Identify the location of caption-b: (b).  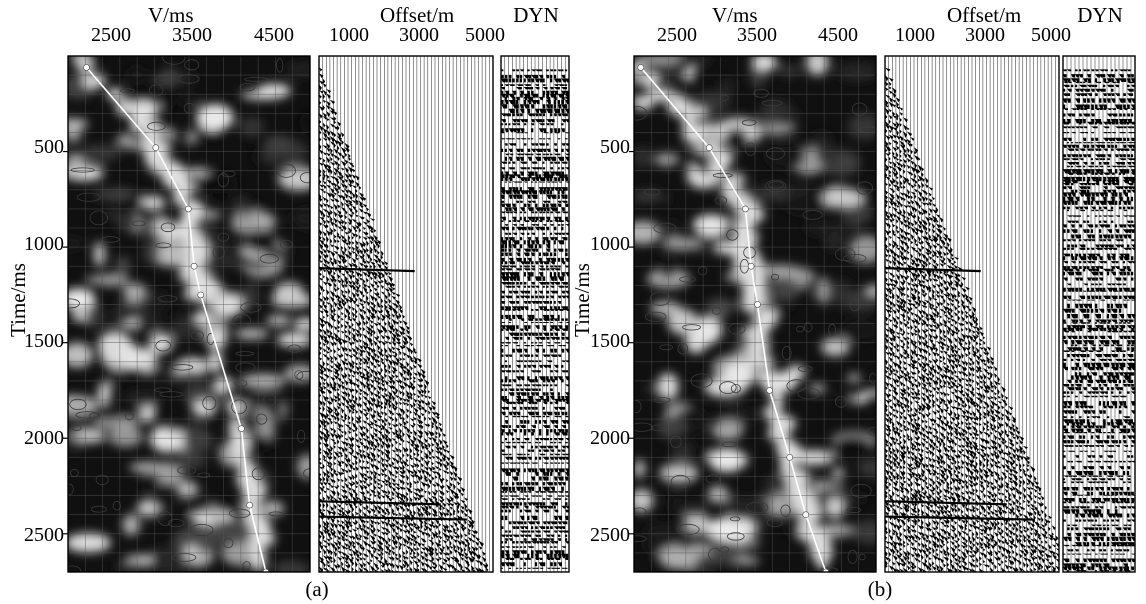
(880, 589).